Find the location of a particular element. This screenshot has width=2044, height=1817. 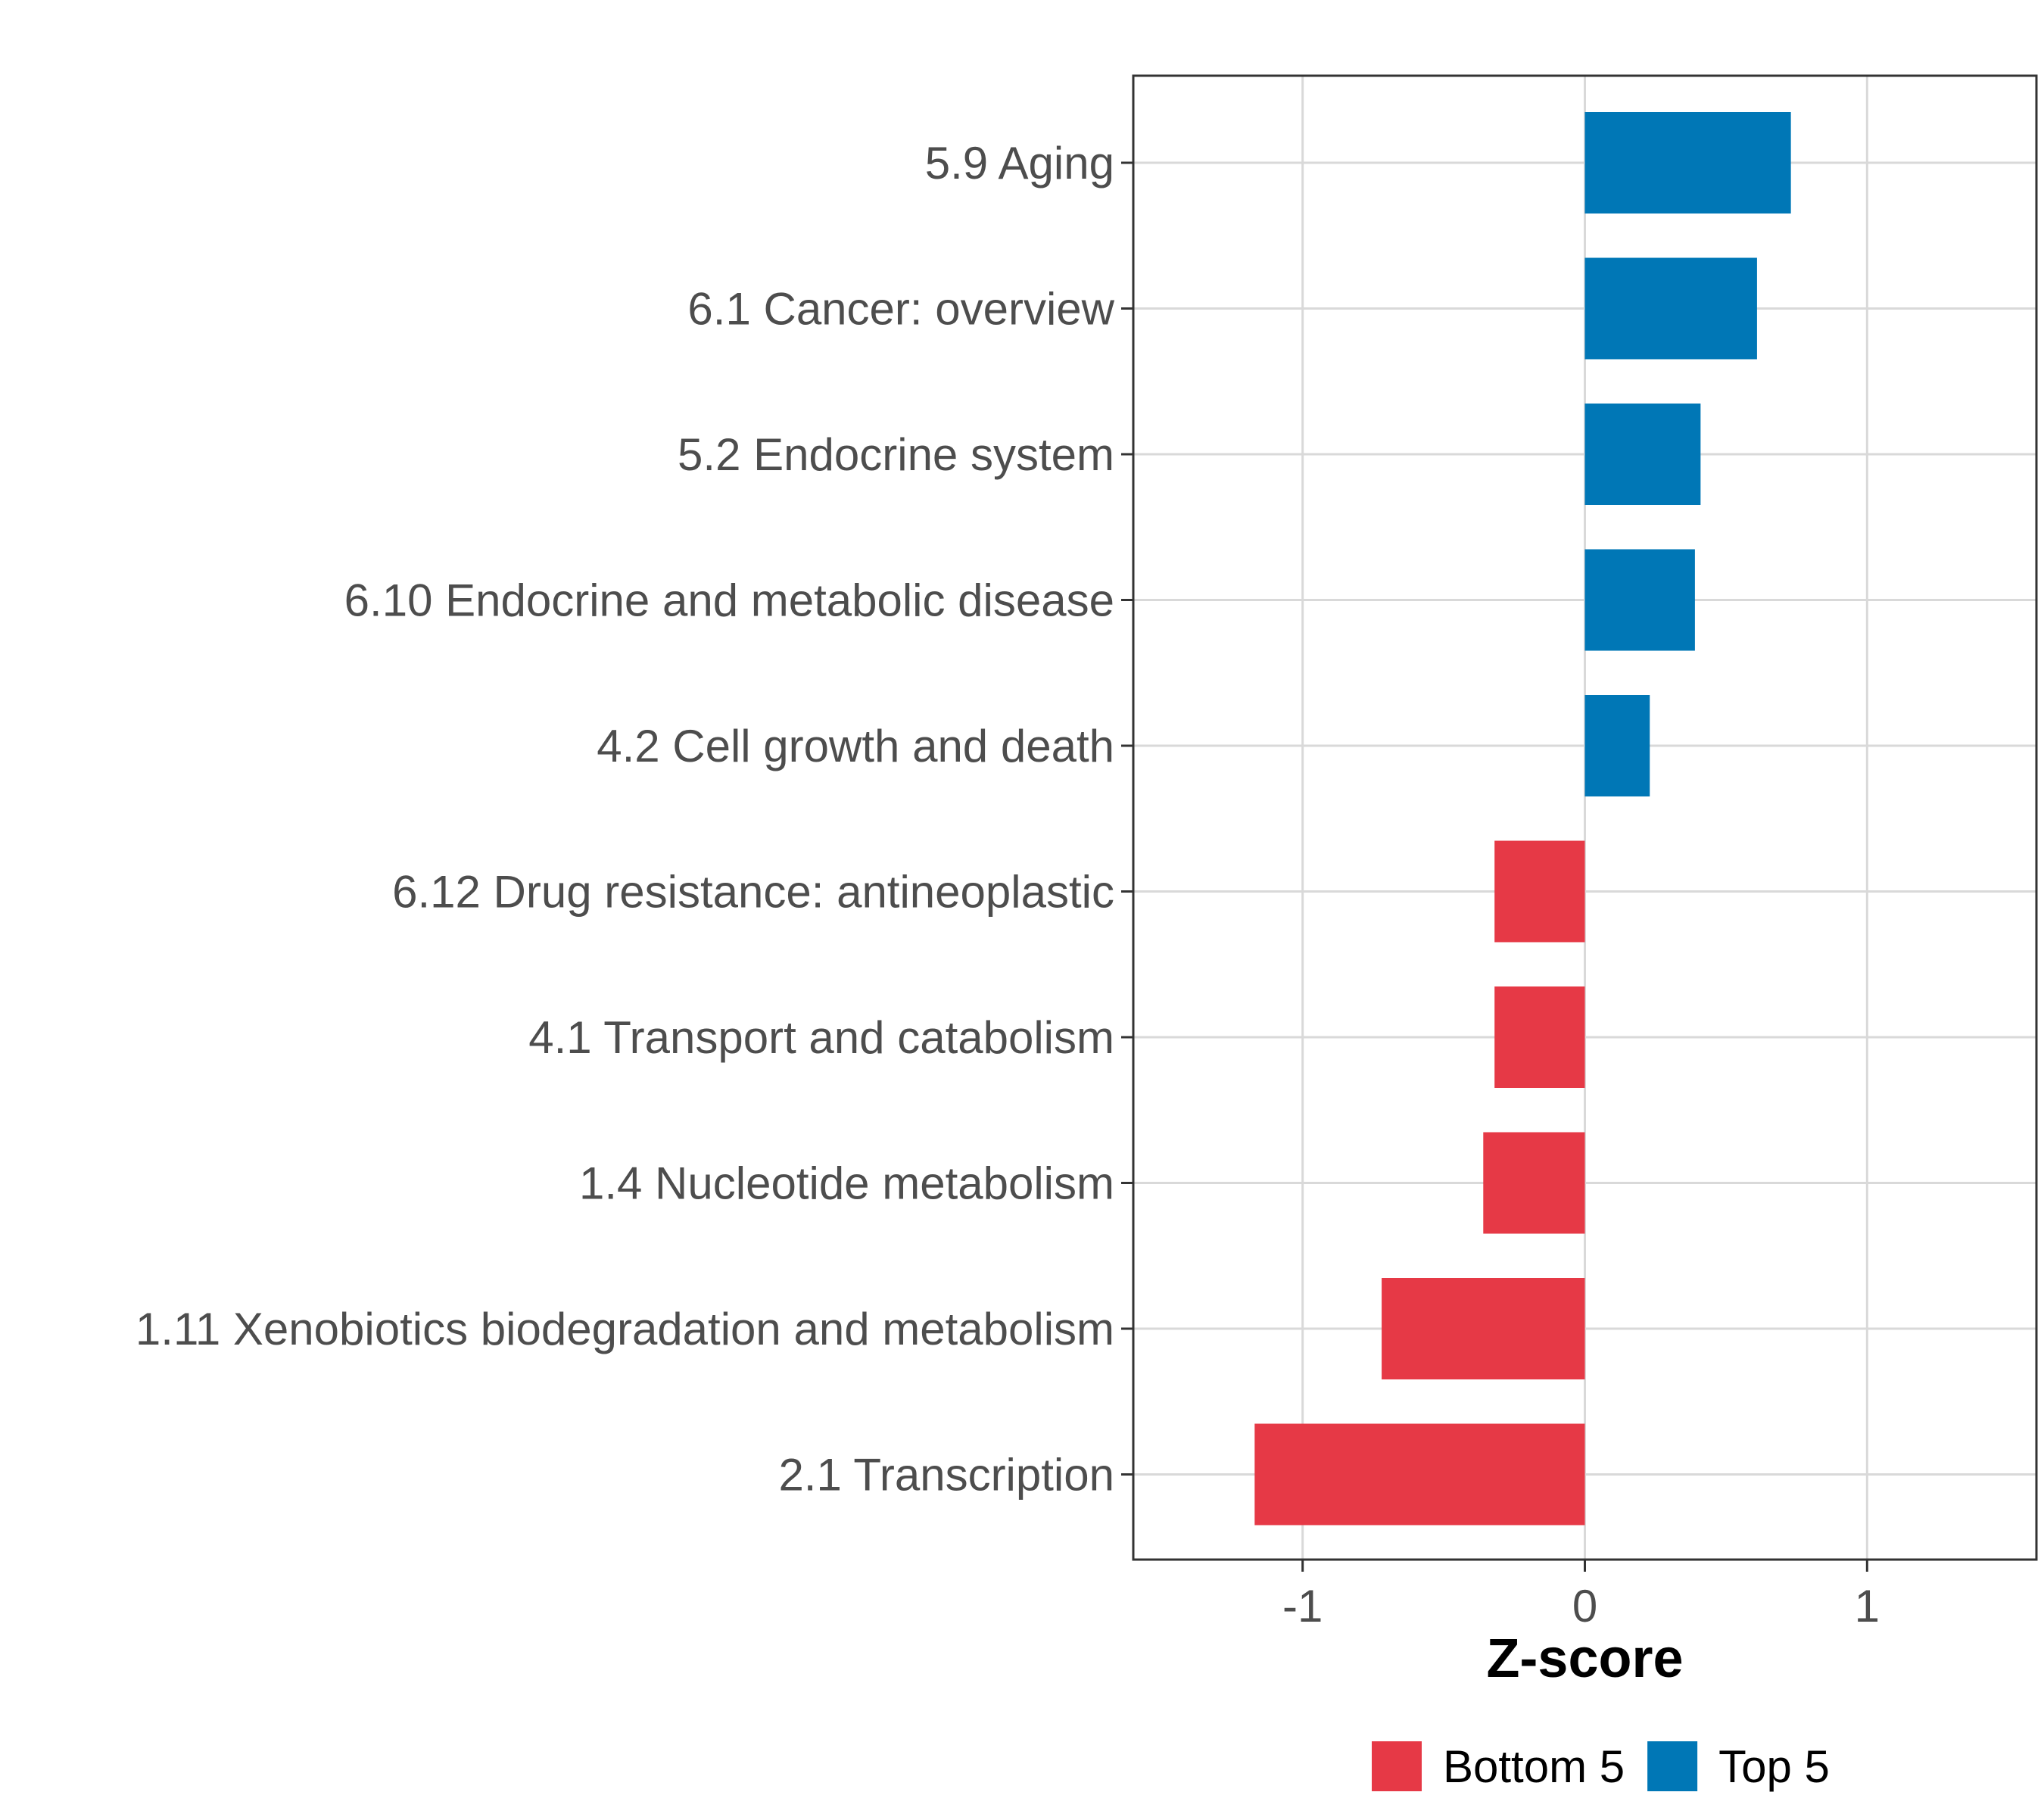

y-tick-label: 1.4 Nucleotide metabolism is located at coordinates (846, 1183).